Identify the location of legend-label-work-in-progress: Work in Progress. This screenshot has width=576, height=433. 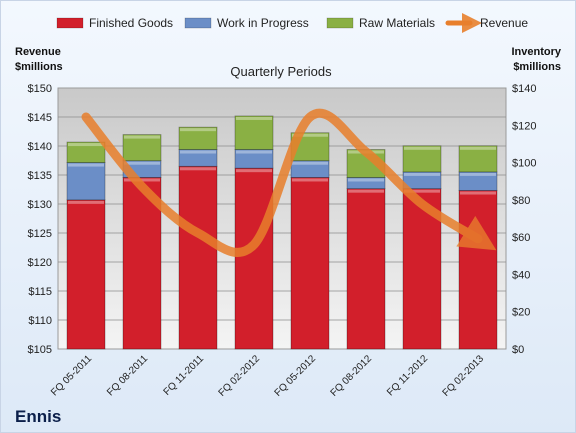
(263, 23).